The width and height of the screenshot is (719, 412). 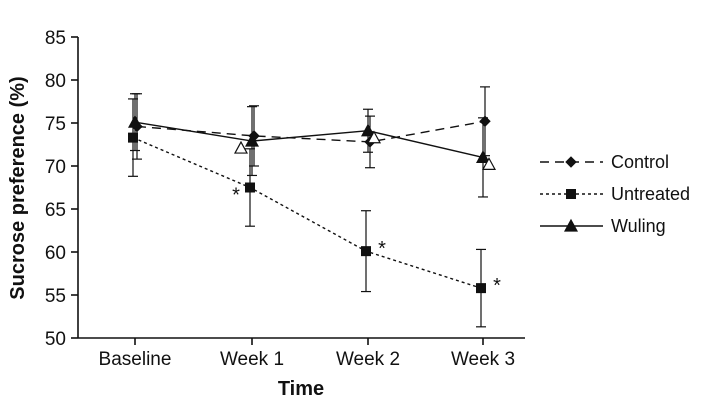 I want to click on y-axis-title: Sucrose preference (%), so click(x=18, y=187).